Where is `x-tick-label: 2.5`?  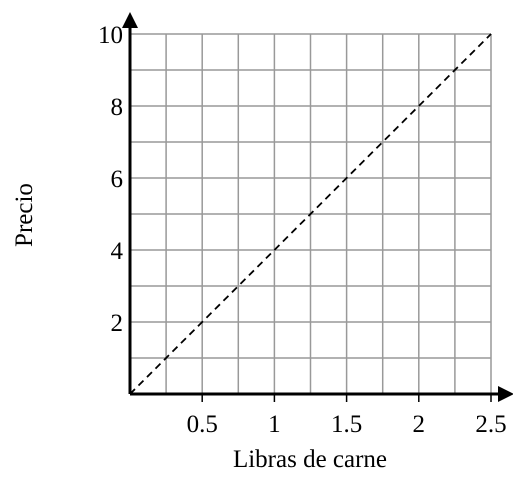
x-tick-label: 2.5 is located at coordinates (490, 424).